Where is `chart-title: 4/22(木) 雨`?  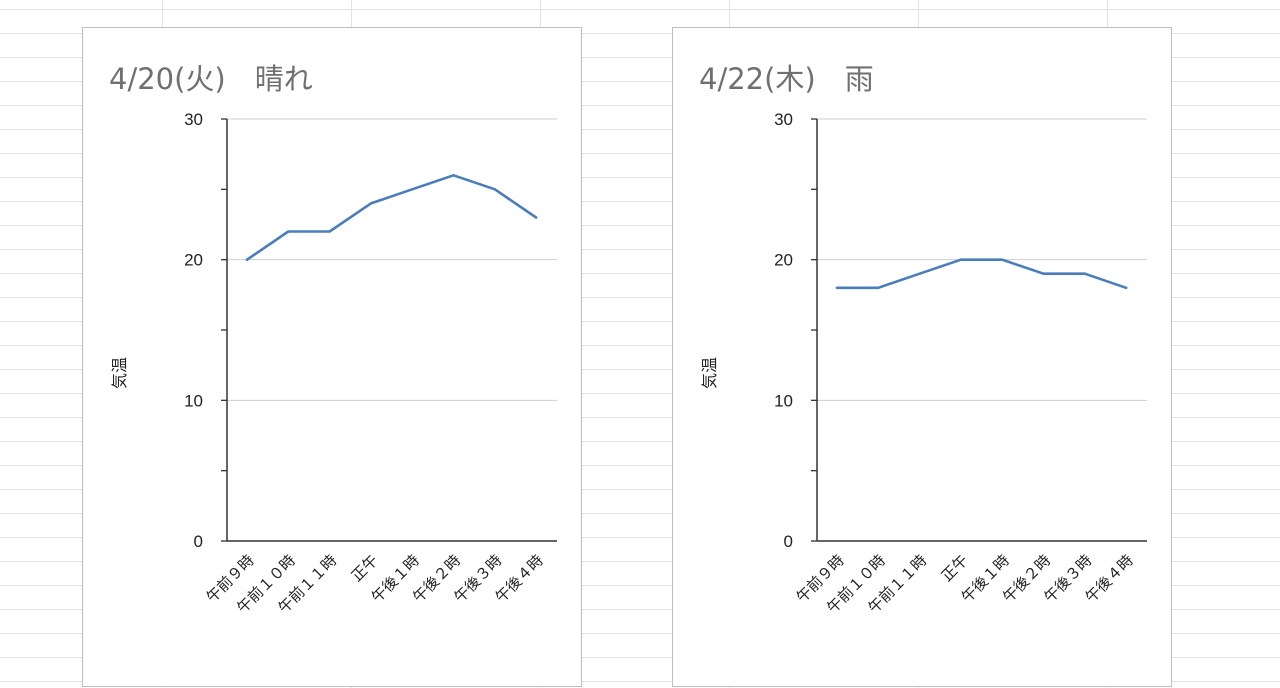
chart-title: 4/22(木) 雨 is located at coordinates (786, 79).